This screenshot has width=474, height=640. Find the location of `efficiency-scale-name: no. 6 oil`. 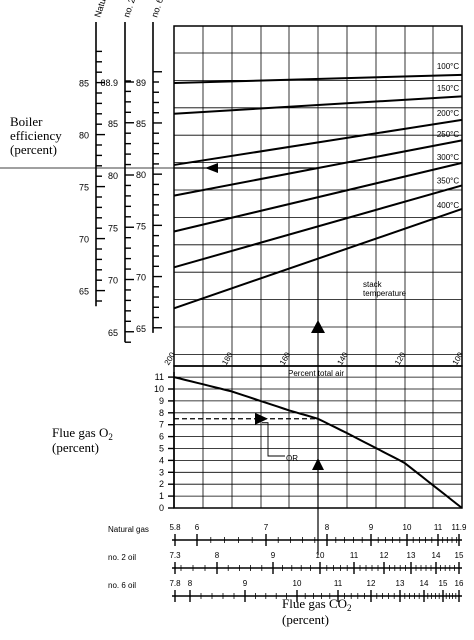

efficiency-scale-name: no. 6 oil is located at coordinates (158, 9).